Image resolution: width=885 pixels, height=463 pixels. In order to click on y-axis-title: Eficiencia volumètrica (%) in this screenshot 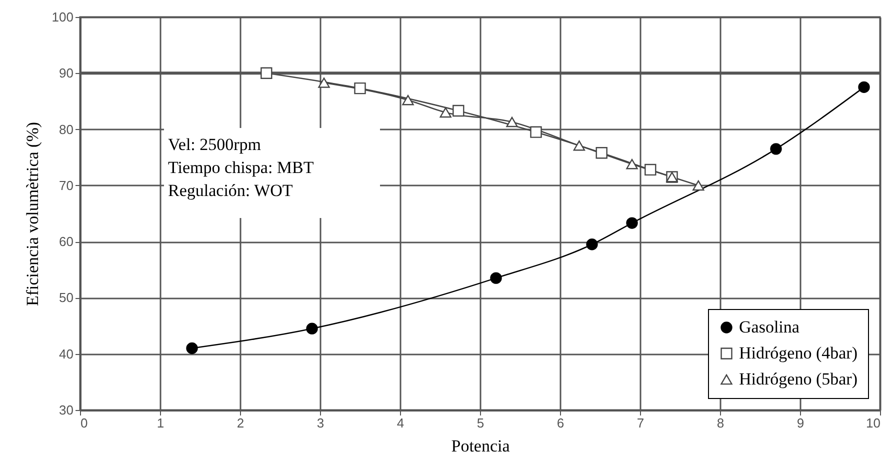, I will do `click(32, 214)`.